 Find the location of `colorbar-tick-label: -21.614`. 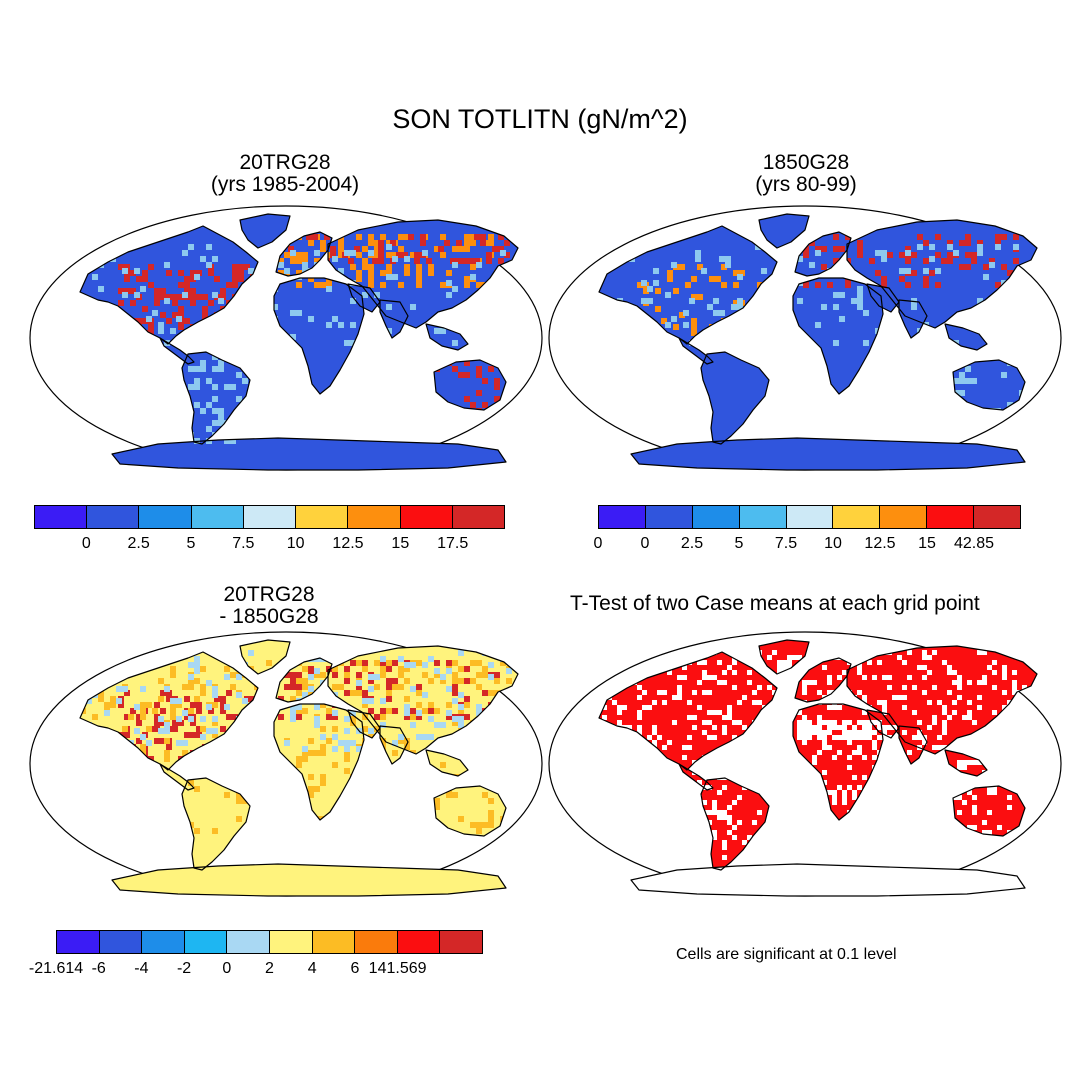

colorbar-tick-label: -21.614 is located at coordinates (56, 968).